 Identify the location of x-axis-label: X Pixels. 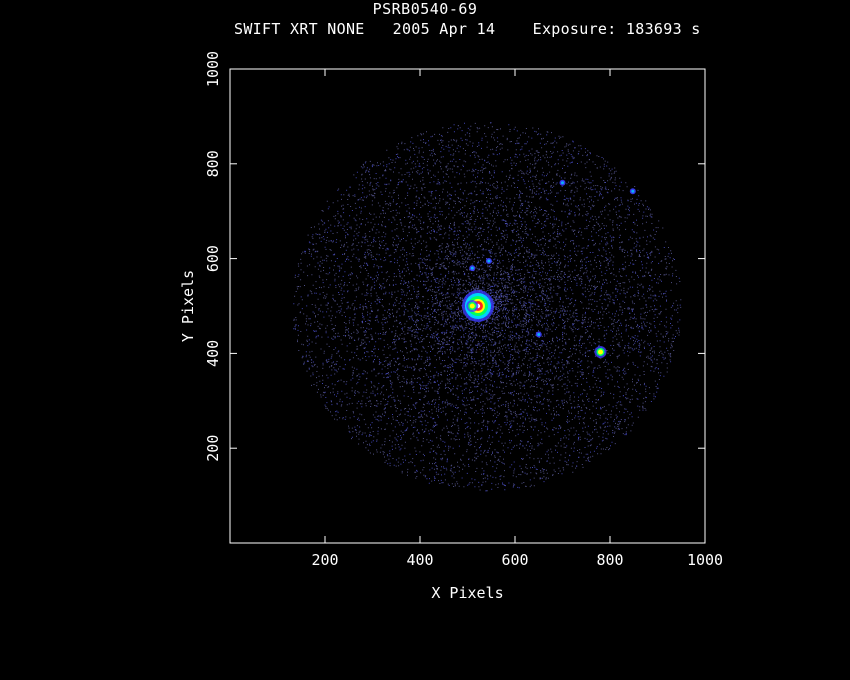
(467, 593).